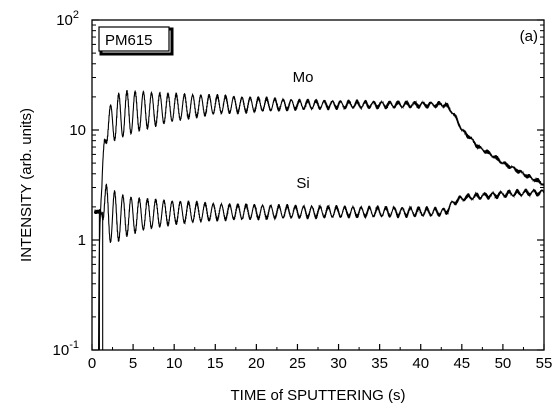 The image size is (559, 410). I want to click on x-tick-label: 45, so click(461, 363).